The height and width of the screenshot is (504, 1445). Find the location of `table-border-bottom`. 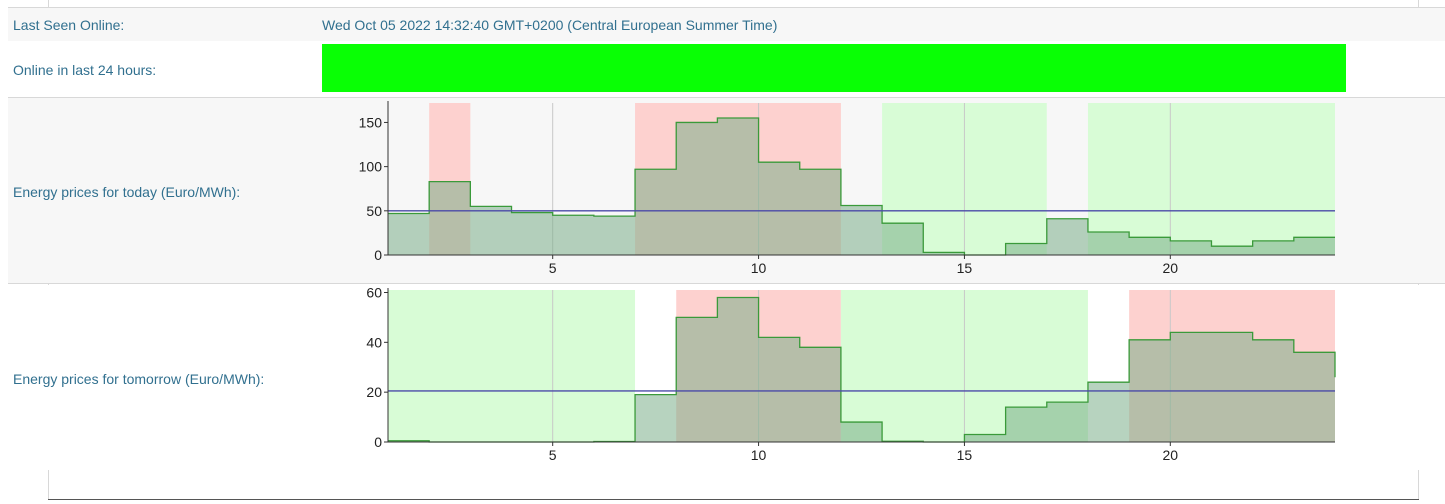

table-border-bottom is located at coordinates (733, 499).